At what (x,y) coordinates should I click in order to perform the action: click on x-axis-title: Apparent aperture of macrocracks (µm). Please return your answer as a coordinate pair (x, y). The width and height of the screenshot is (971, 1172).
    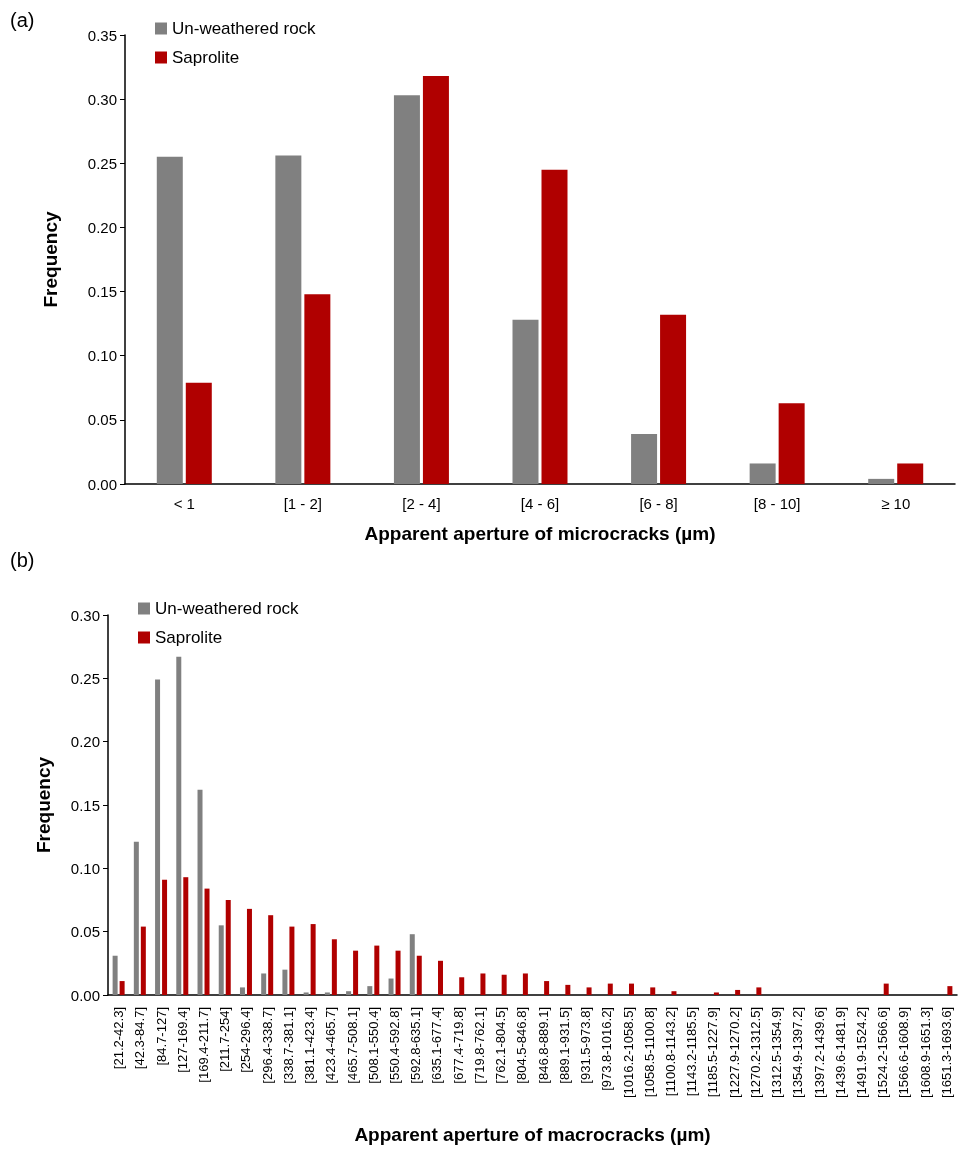
    Looking at the image, I should click on (532, 1134).